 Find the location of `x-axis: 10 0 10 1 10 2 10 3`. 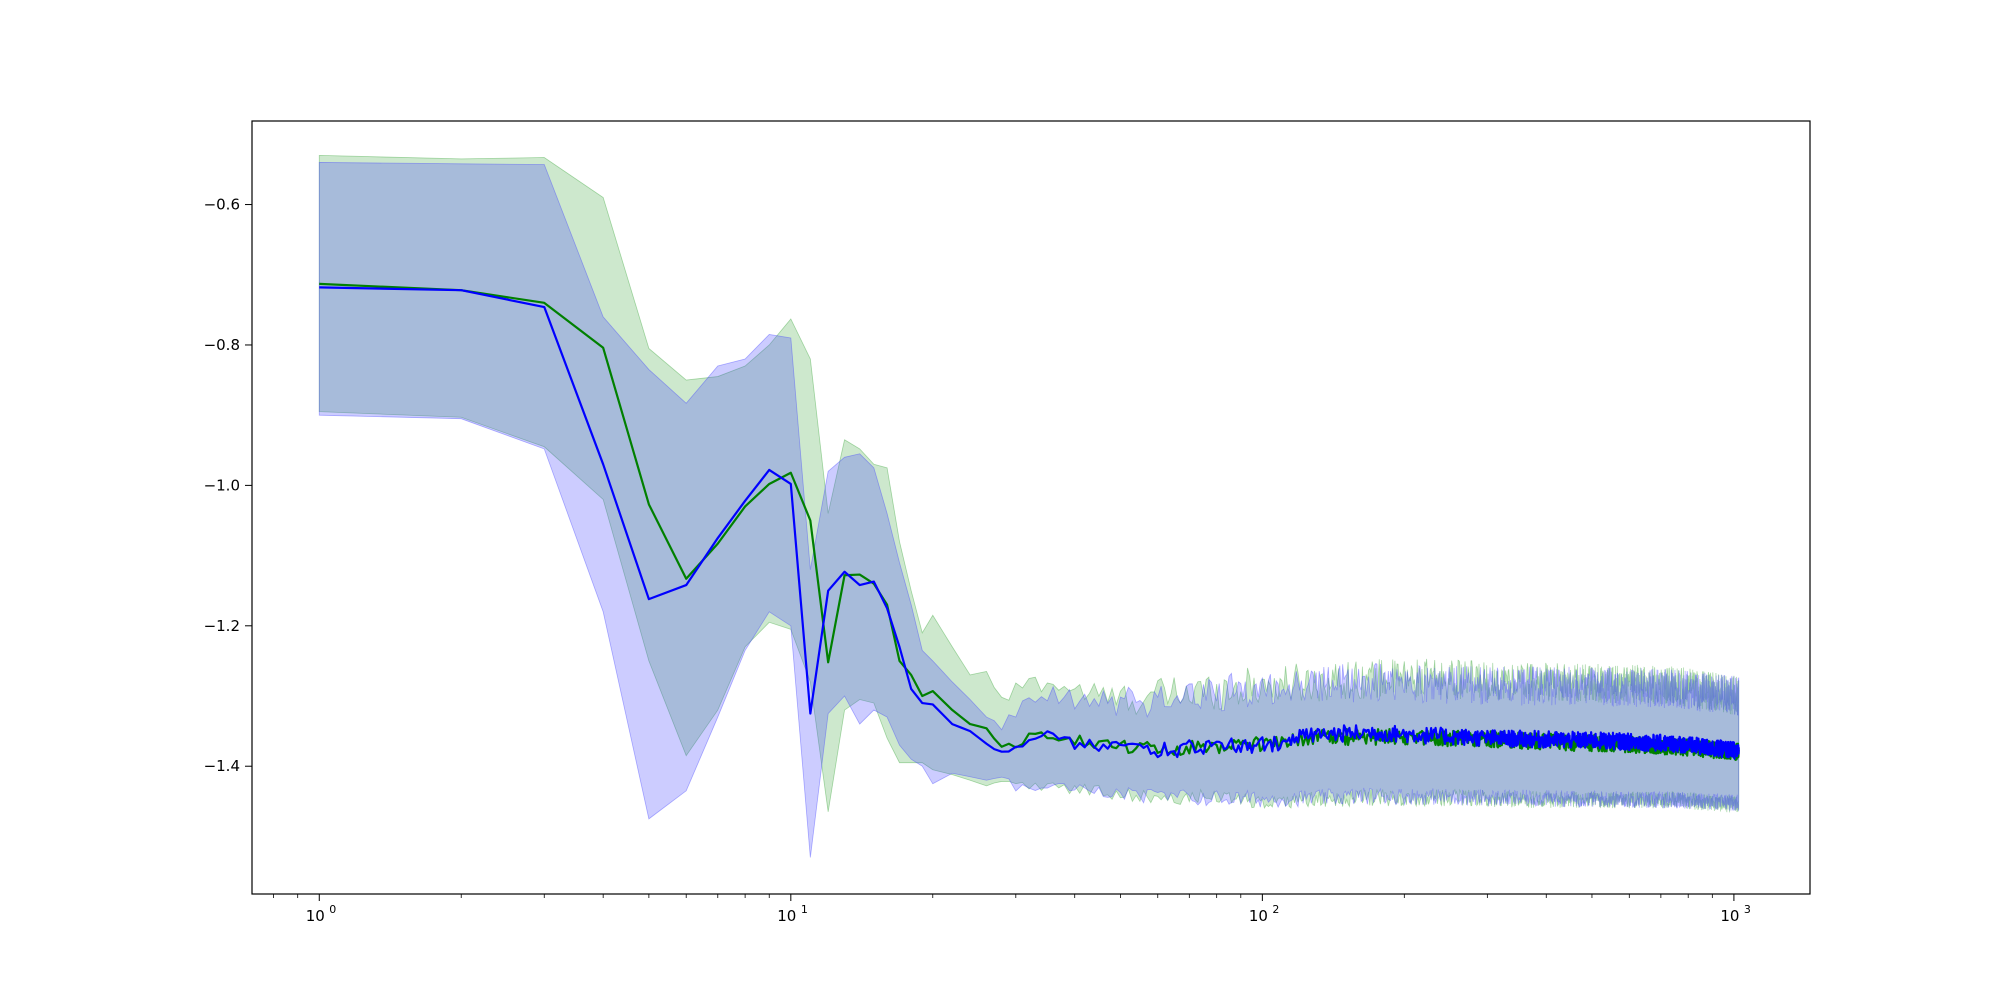

x-axis: 10 0 10 1 10 2 10 3 is located at coordinates (1012, 909).